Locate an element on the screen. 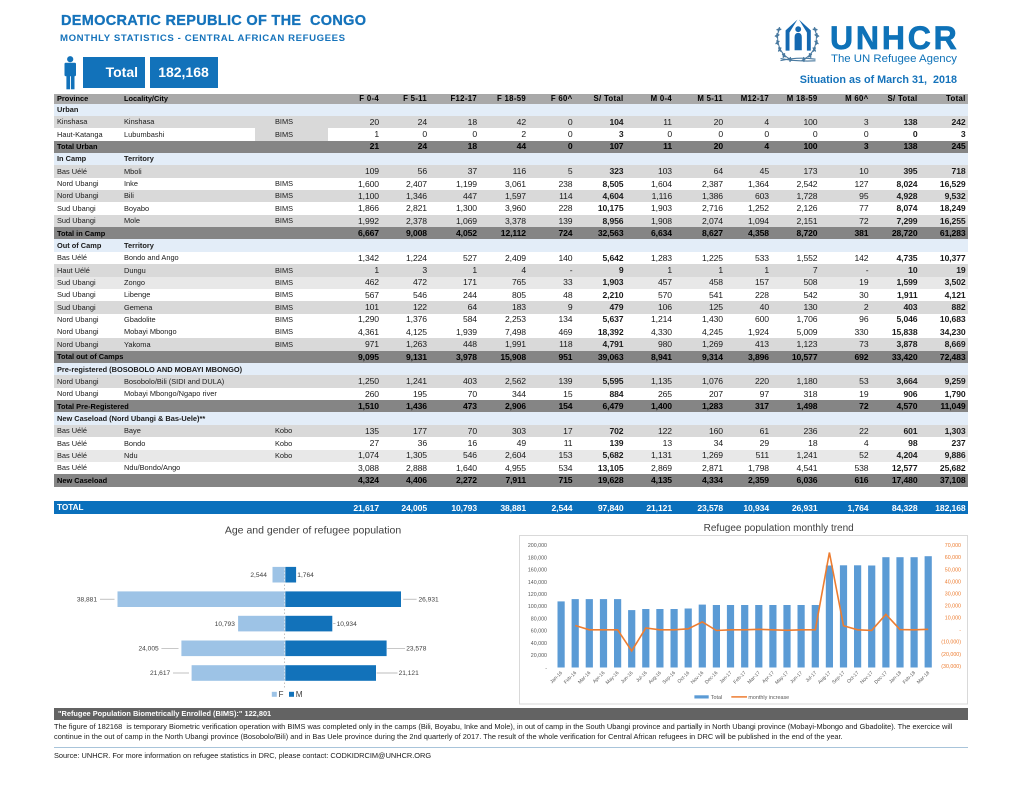 The height and width of the screenshot is (791, 1024). svg-text: monthly increase is located at coordinates (768, 698).